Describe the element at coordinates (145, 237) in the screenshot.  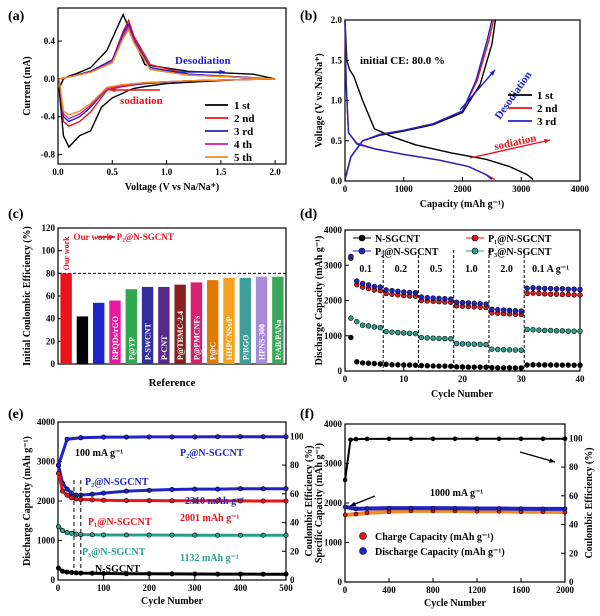
I see `our-work-sample: P₂@N-SGCNT` at that location.